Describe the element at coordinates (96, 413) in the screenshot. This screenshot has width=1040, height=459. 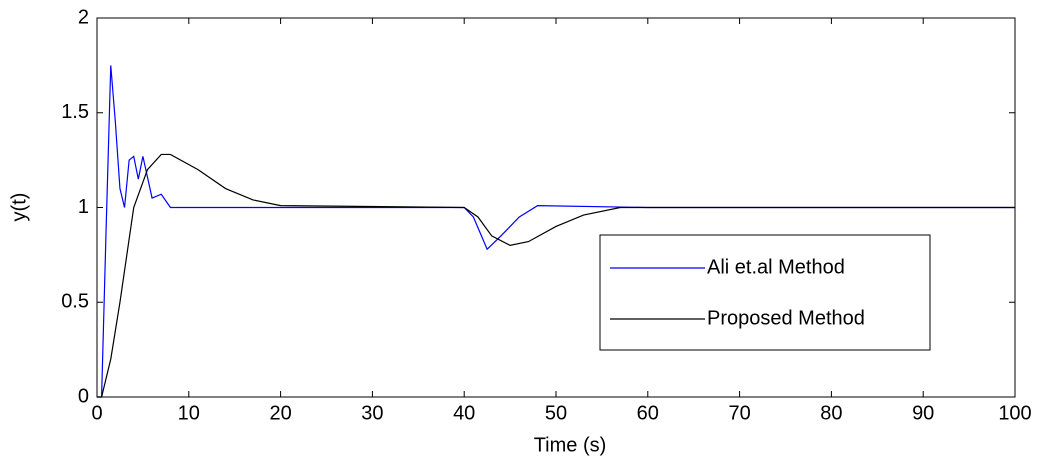
I see `x-tick-label: 0` at that location.